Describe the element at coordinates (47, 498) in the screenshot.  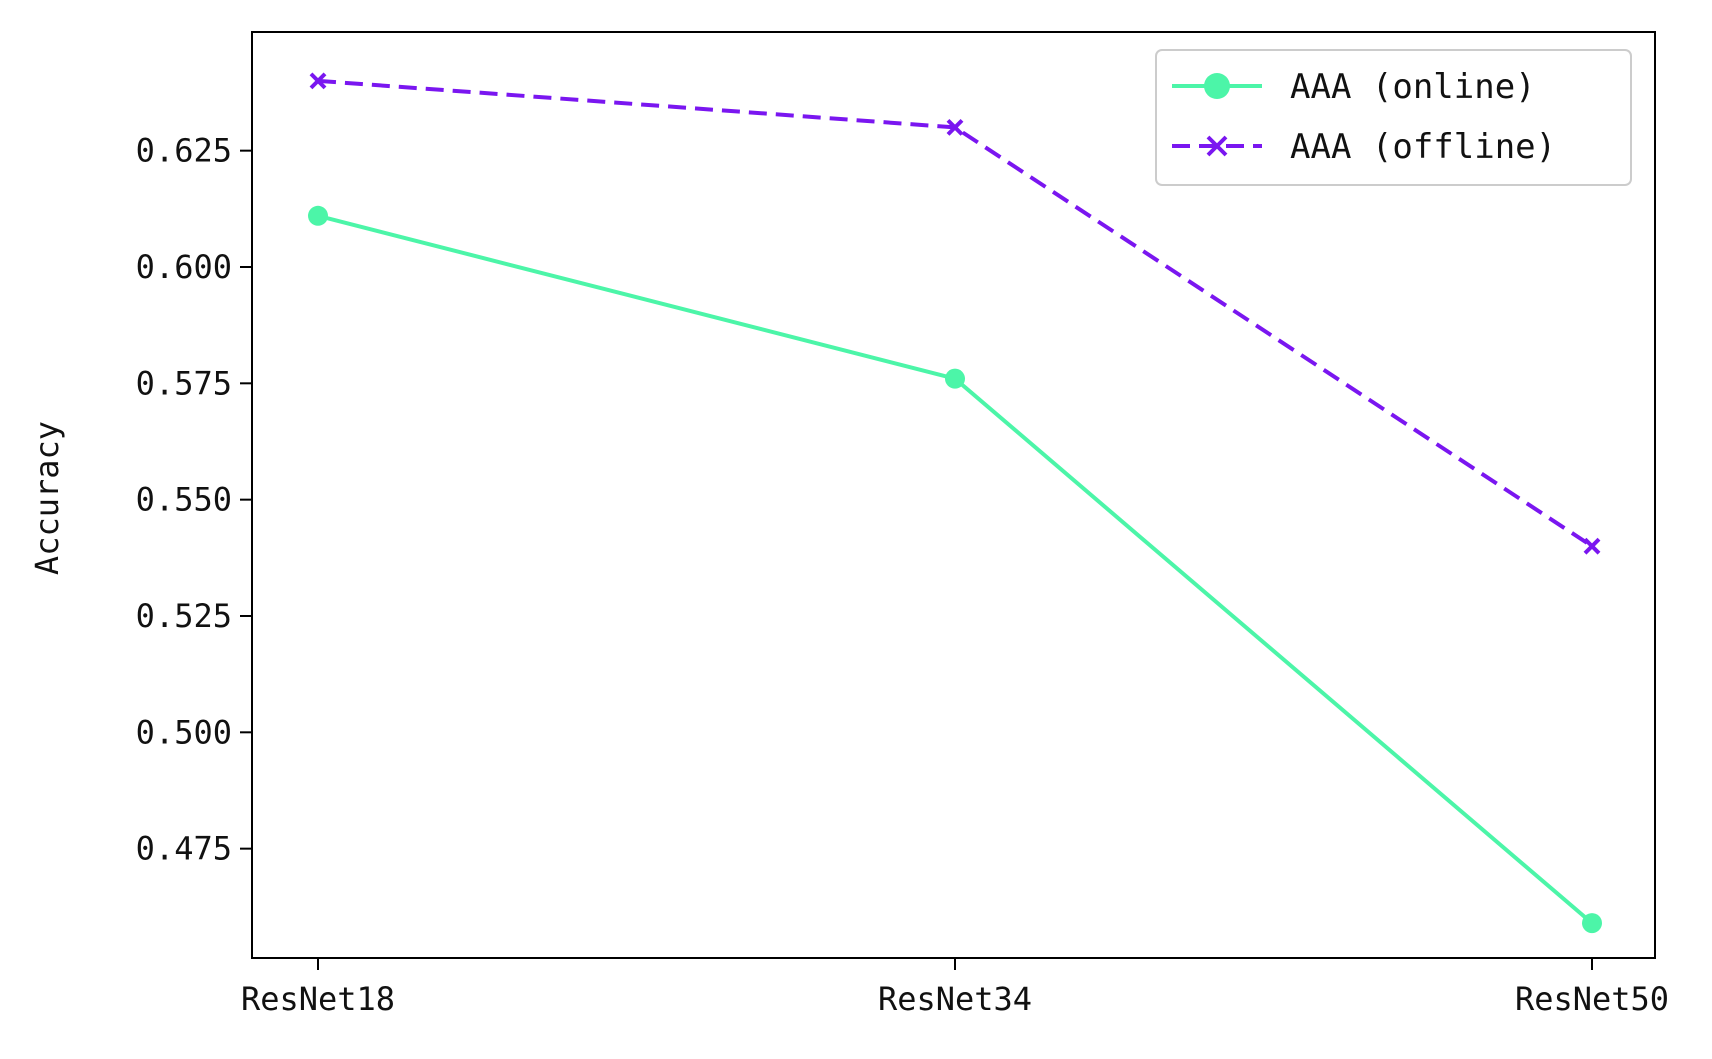
I see `y-axis-label: Accuracy` at that location.